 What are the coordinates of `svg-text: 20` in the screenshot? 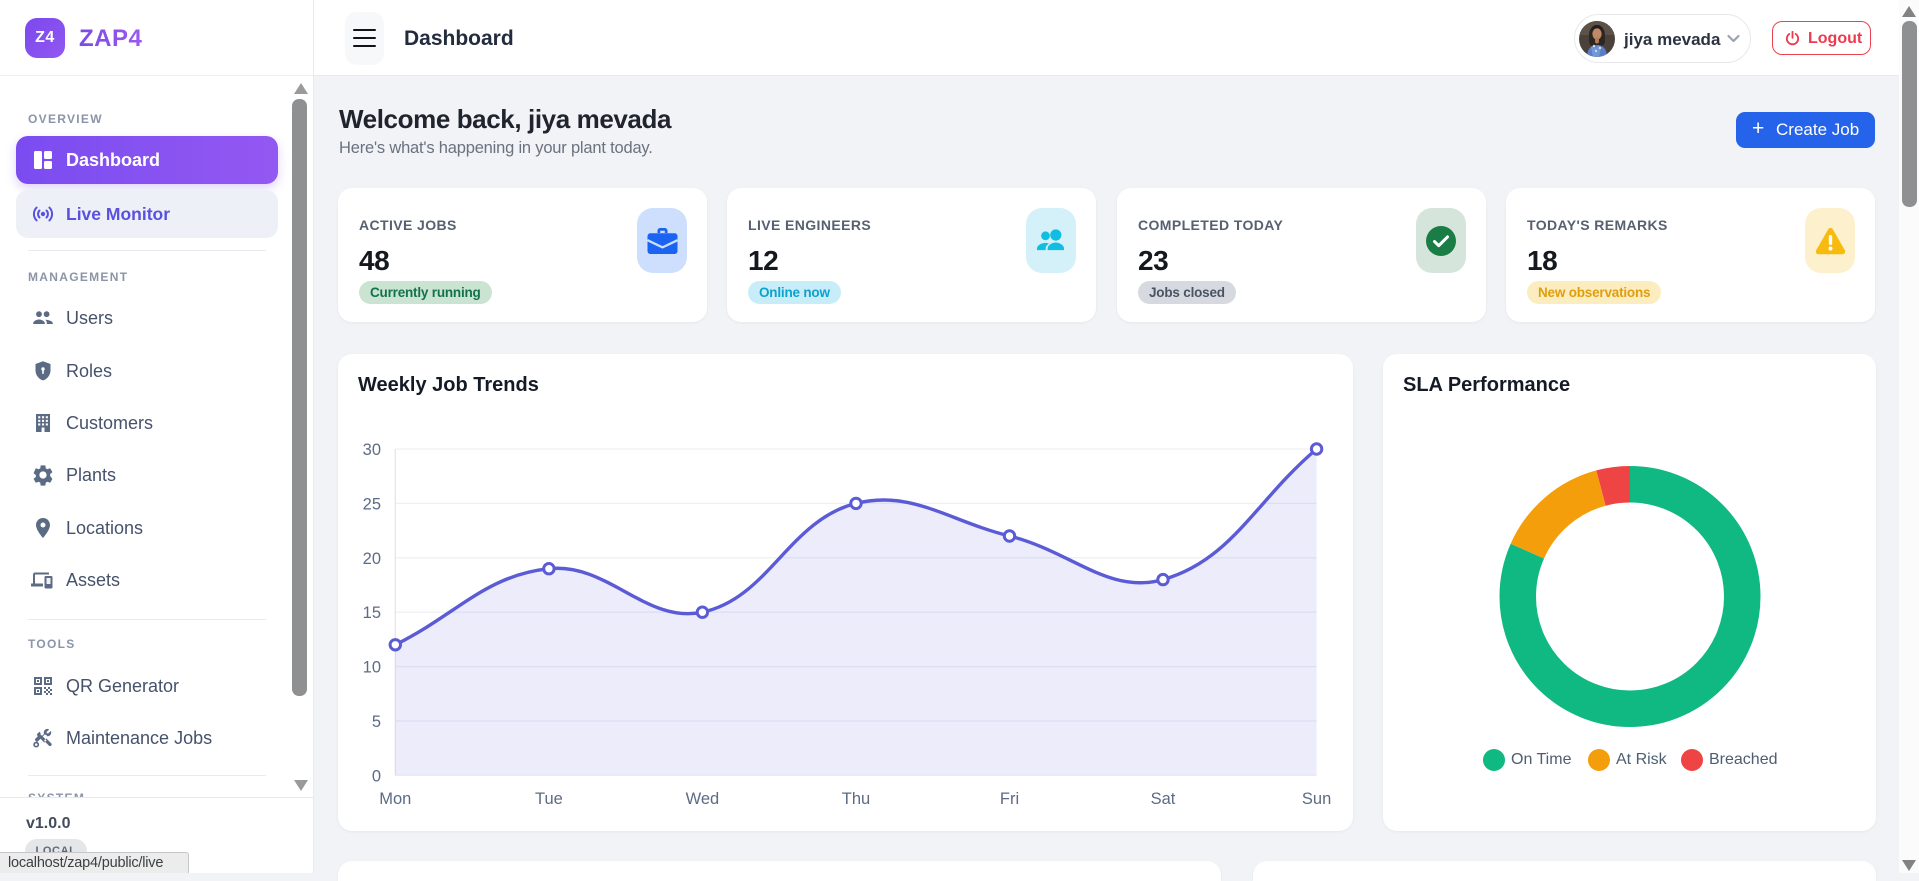 It's located at (372, 559).